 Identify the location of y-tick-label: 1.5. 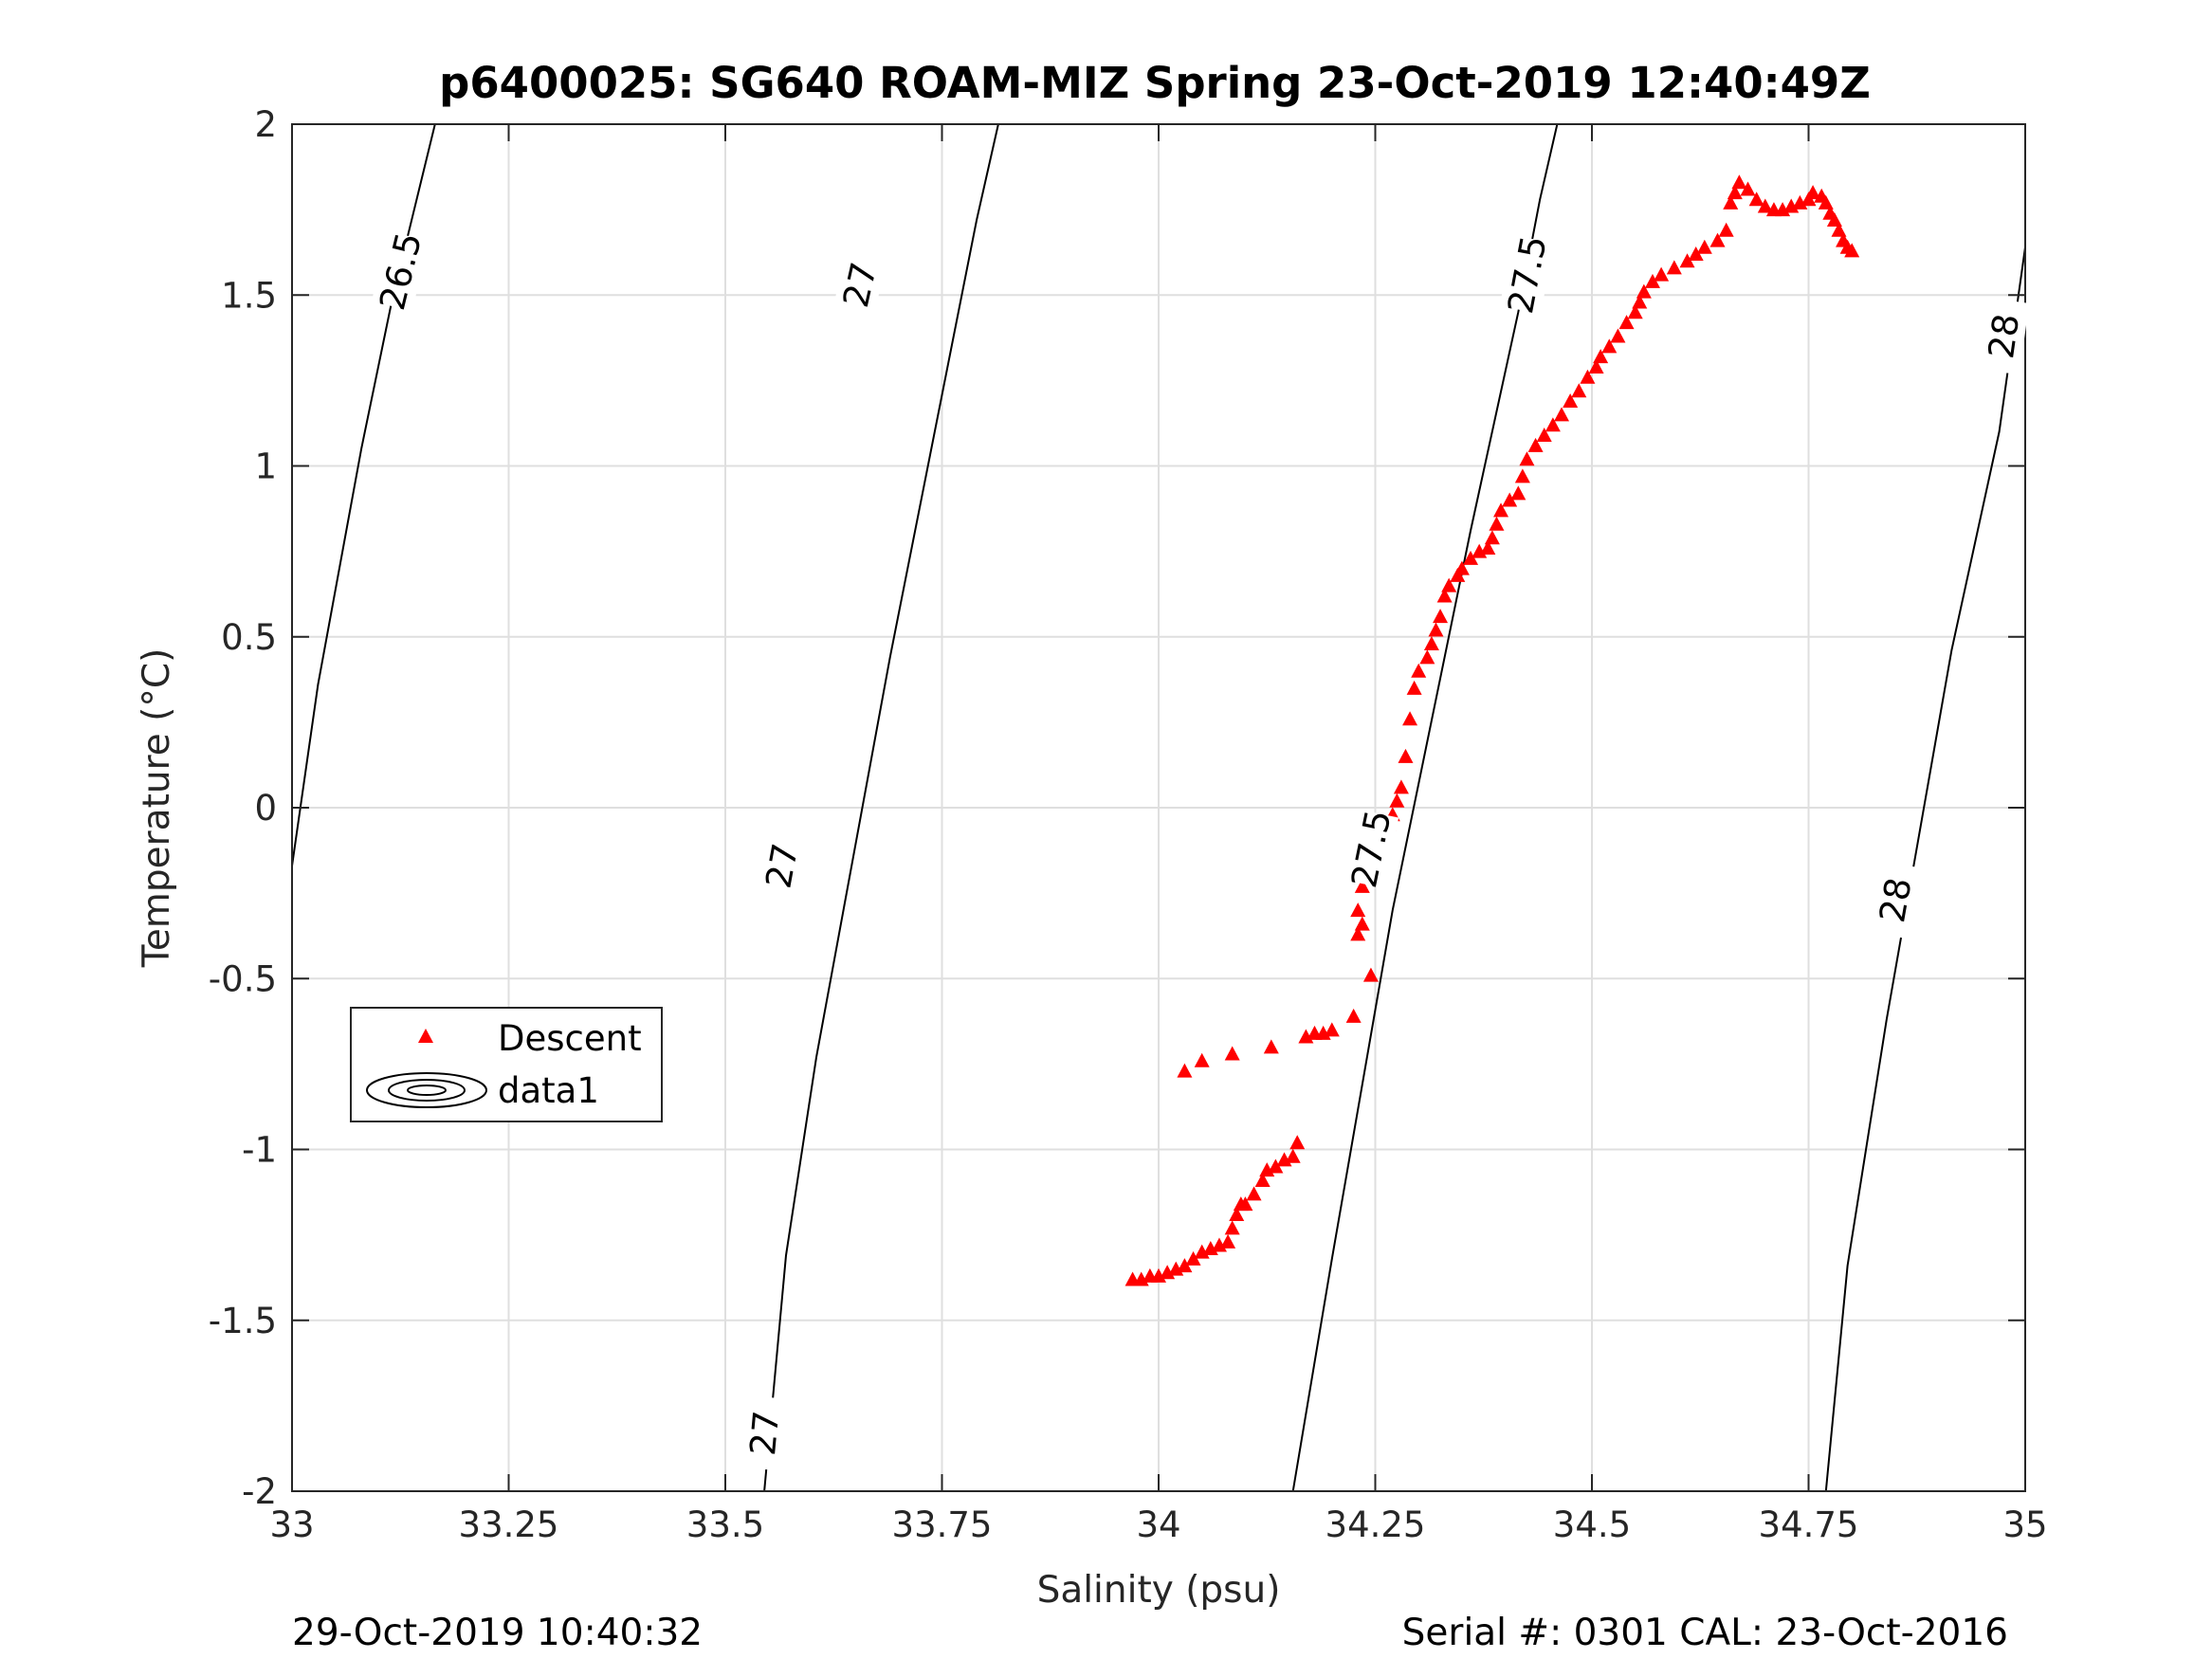
(249, 295).